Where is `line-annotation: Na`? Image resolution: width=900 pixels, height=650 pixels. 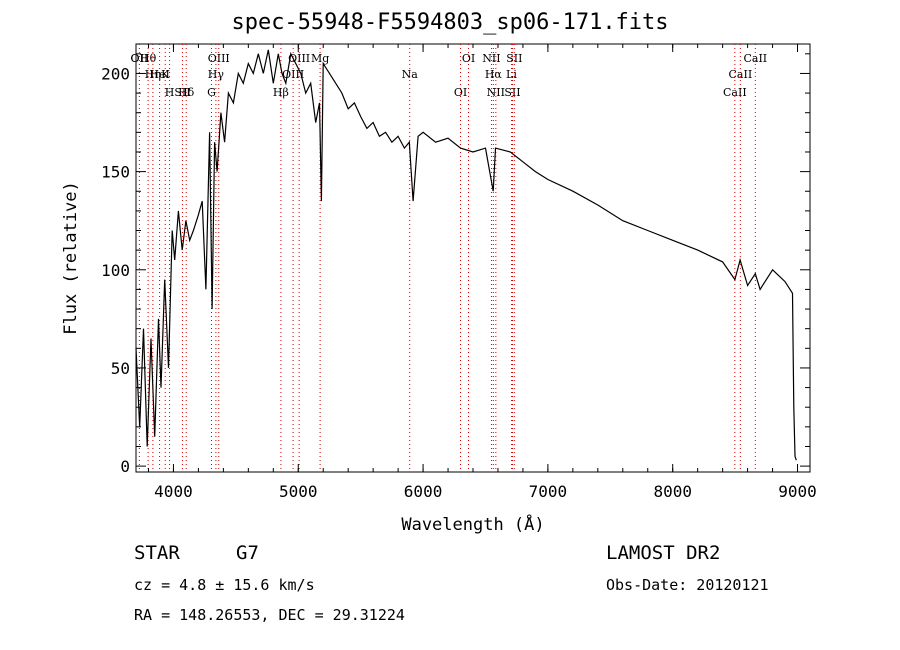 line-annotation: Na is located at coordinates (410, 74).